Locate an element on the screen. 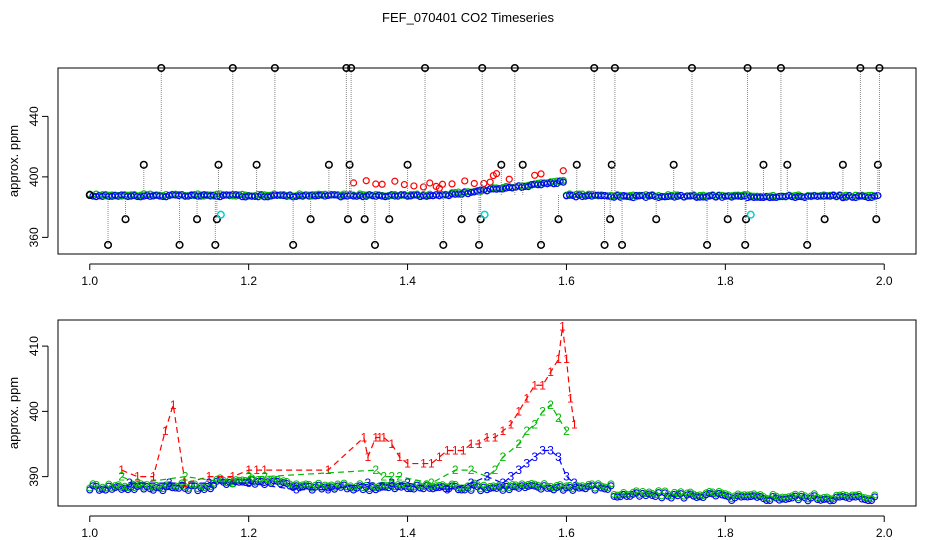 The width and height of the screenshot is (936, 540). y-tick-label: 360 is located at coordinates (34, 237).